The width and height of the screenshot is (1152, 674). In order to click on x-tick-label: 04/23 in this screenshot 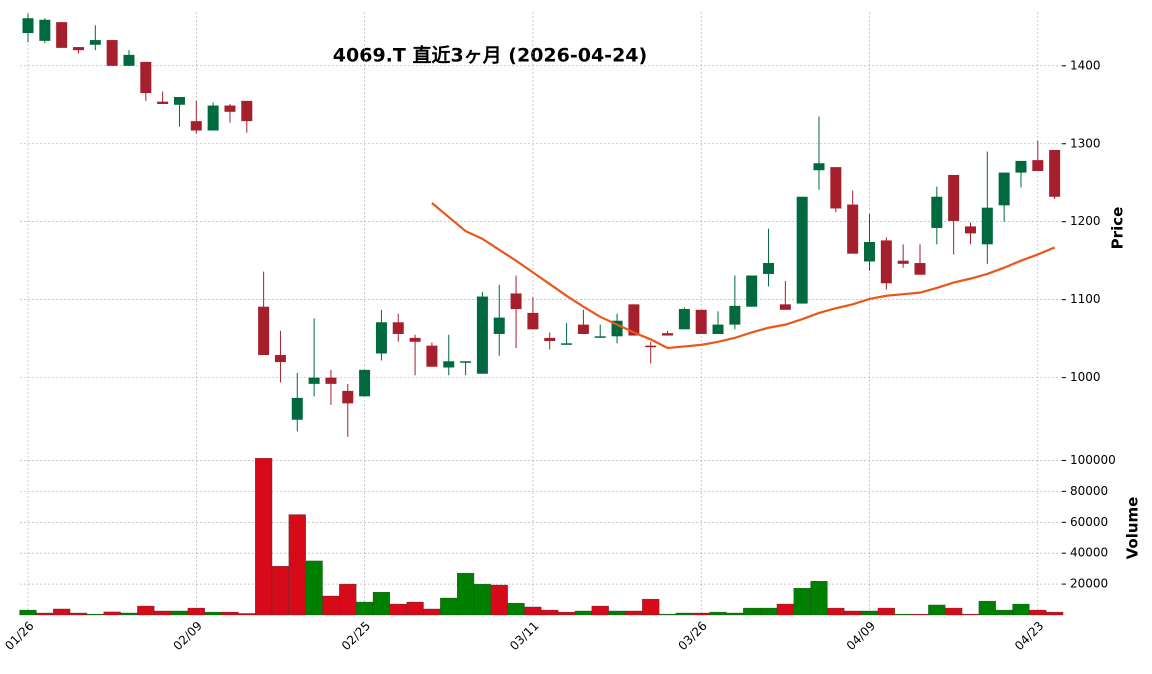, I will do `click(1029, 636)`.